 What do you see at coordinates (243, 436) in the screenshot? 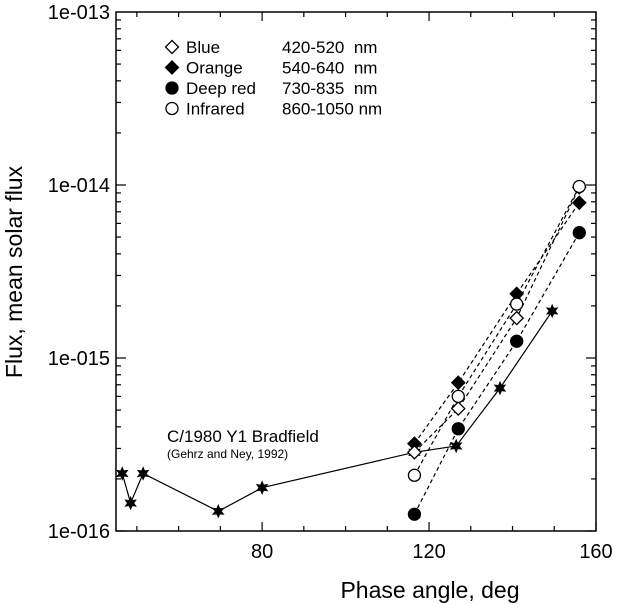
I see `annotation-title: C/1980 Y1 Bradfield` at bounding box center [243, 436].